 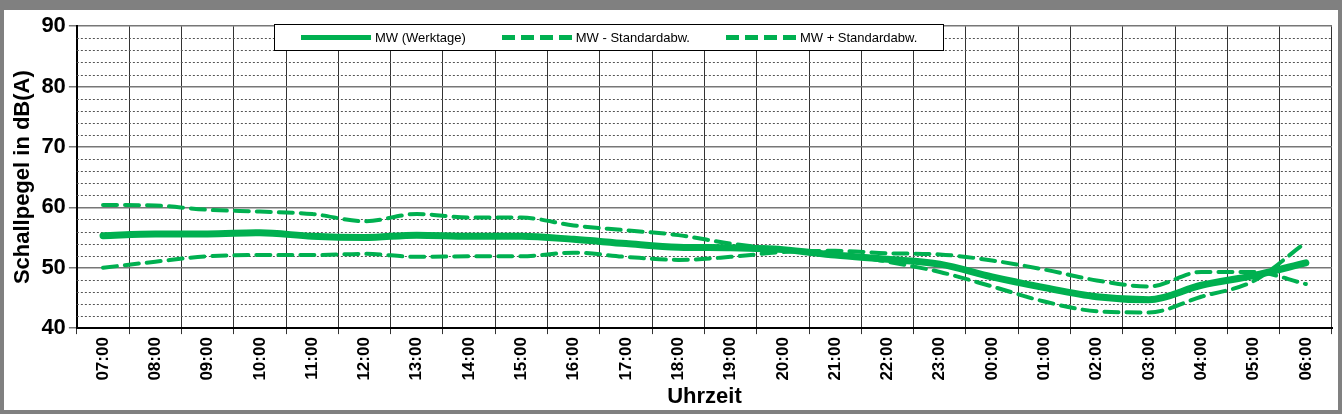 I want to click on x-tick-label: 07:00, so click(x=102, y=359).